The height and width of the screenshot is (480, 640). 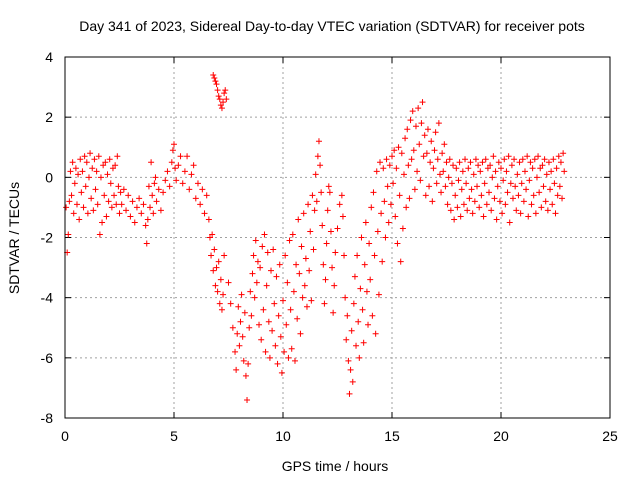 What do you see at coordinates (47, 358) in the screenshot?
I see `y-tick-label: -6` at bounding box center [47, 358].